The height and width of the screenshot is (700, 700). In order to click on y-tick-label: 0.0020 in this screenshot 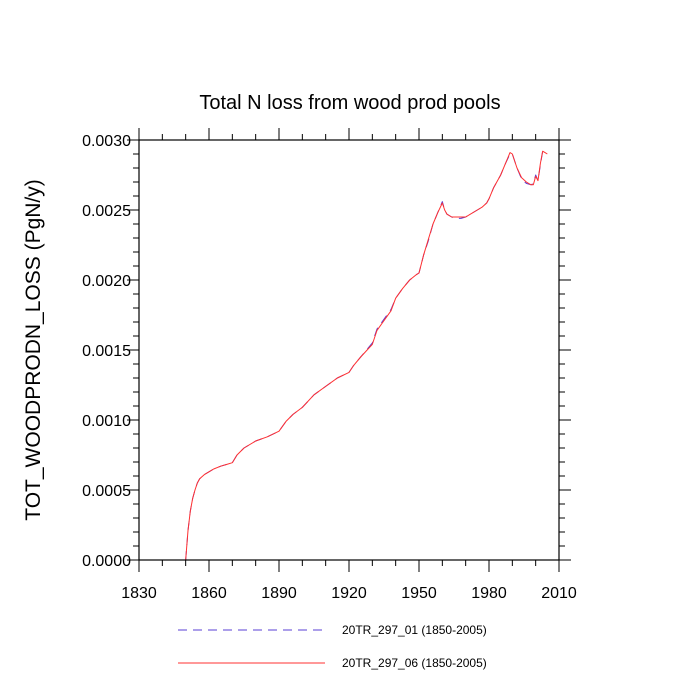, I will do `click(106, 281)`.